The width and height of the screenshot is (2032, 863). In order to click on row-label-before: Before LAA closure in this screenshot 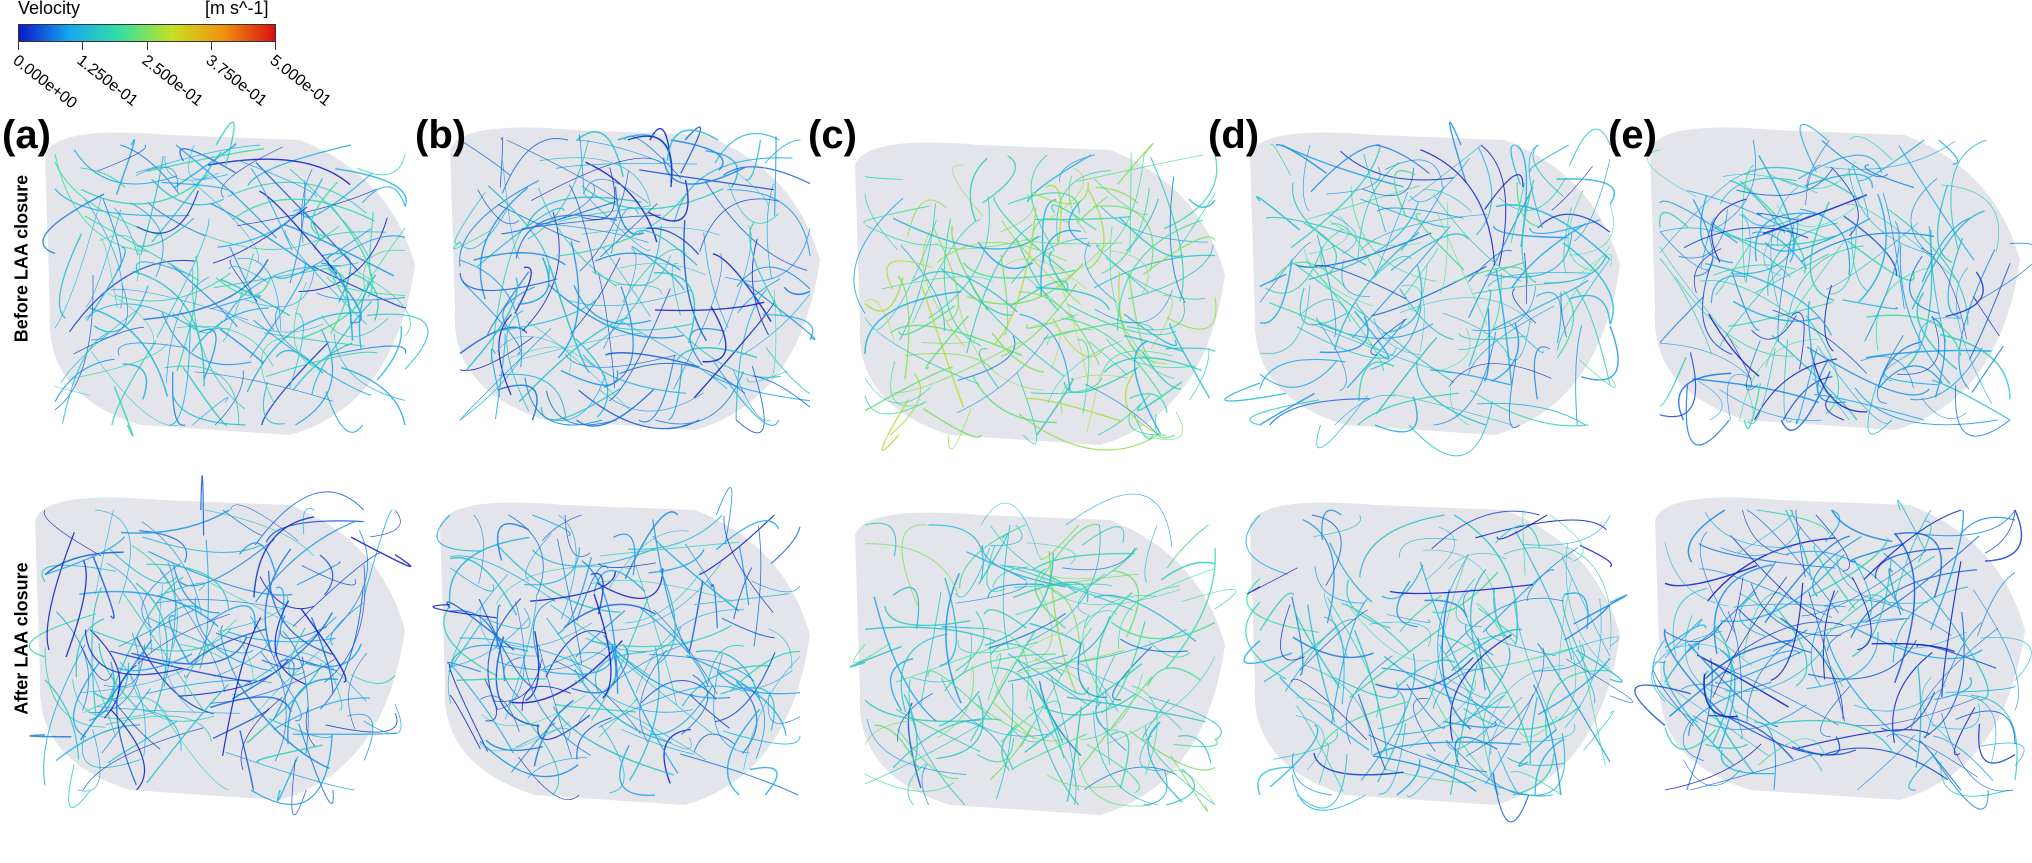, I will do `click(21, 258)`.